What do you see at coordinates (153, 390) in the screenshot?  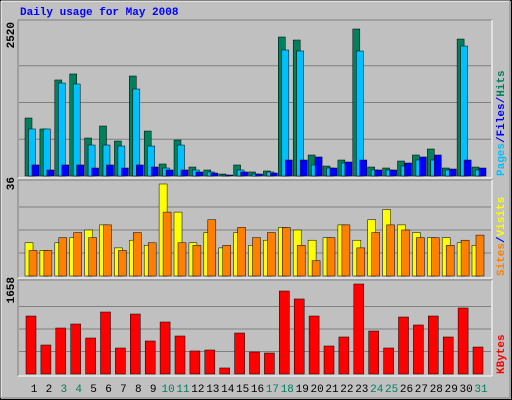 I see `x-tick-label: 9` at bounding box center [153, 390].